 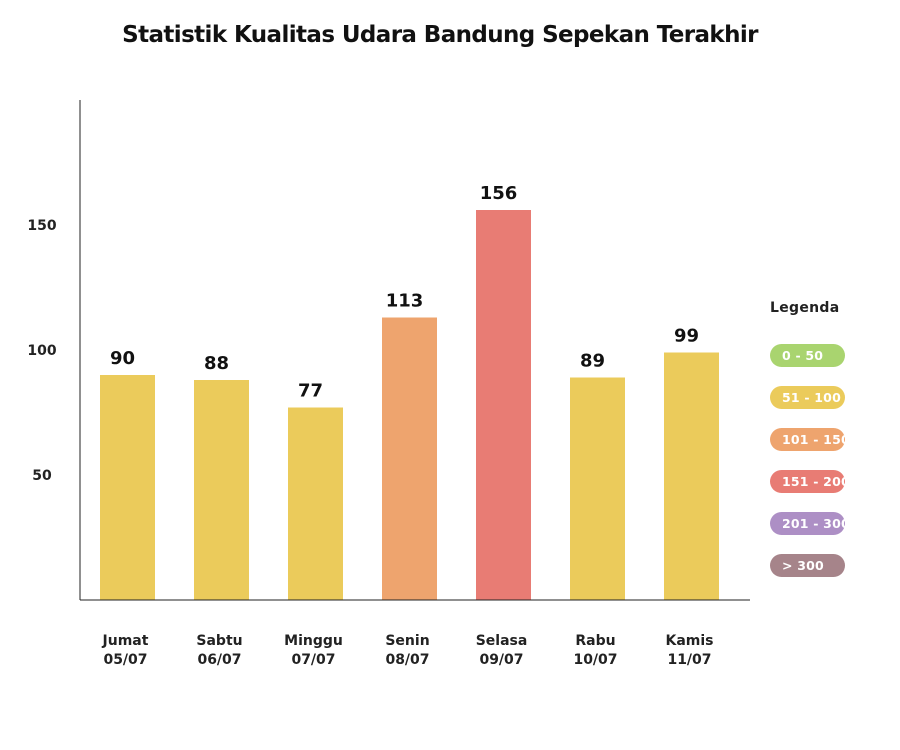 What do you see at coordinates (122, 358) in the screenshot?
I see `bar-value-label: 90` at bounding box center [122, 358].